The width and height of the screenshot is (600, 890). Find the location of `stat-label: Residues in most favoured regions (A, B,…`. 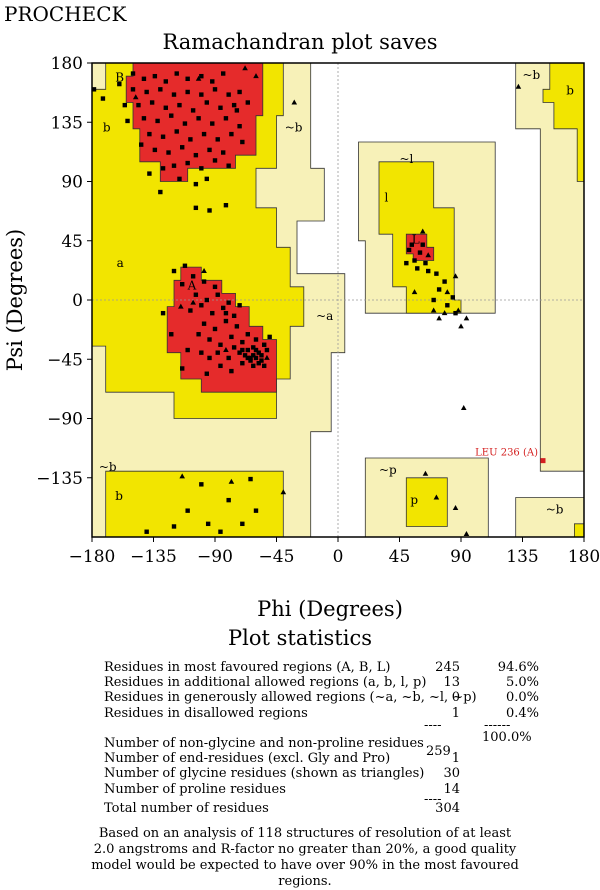

stat-label: Residues in most favoured regions (A, B,… is located at coordinates (247, 667).